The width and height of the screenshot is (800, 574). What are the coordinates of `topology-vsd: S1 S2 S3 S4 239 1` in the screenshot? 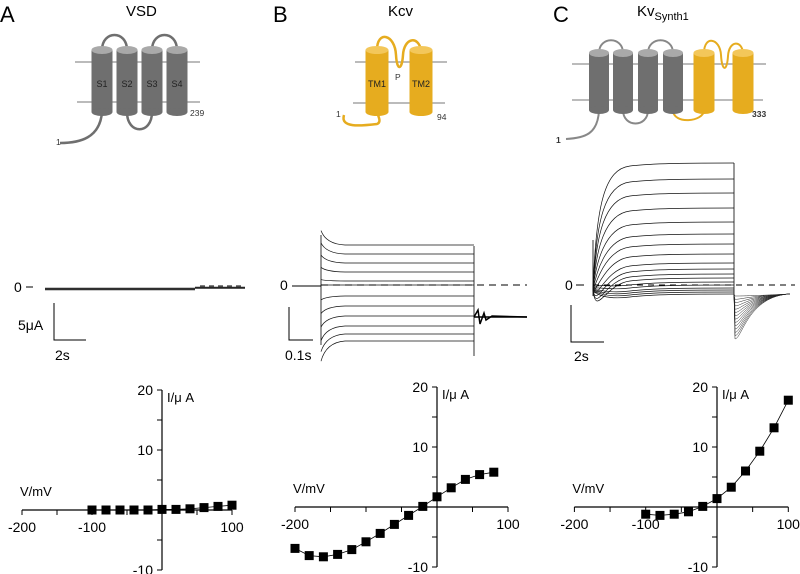 It's located at (130, 90).